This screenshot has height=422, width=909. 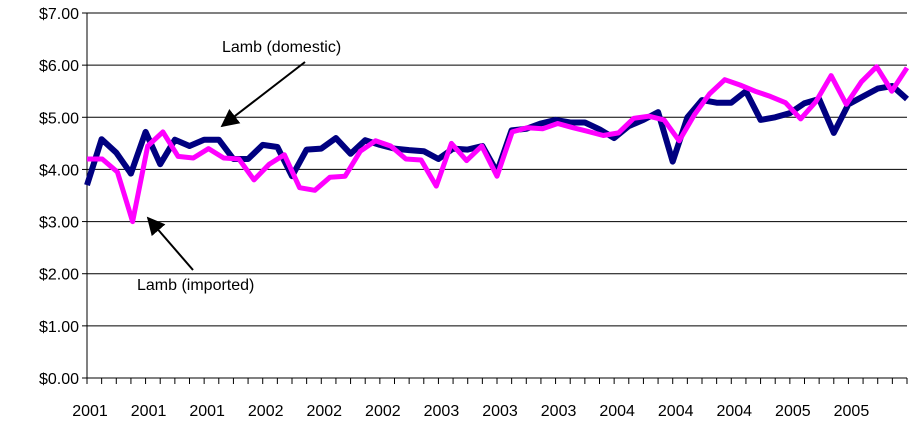 What do you see at coordinates (59, 327) in the screenshot?
I see `y-tick-label: $1.00` at bounding box center [59, 327].